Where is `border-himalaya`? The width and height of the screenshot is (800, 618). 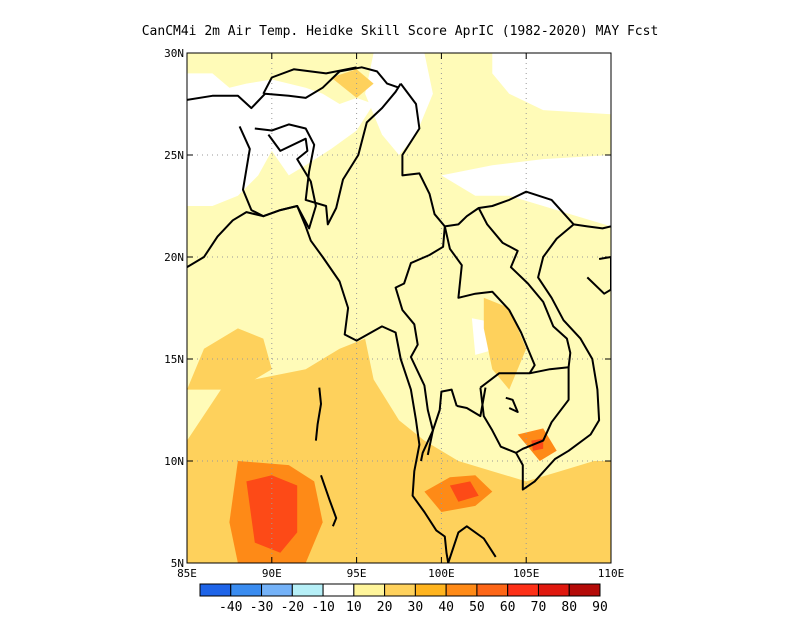
border-himalaya is located at coordinates (293, 88).